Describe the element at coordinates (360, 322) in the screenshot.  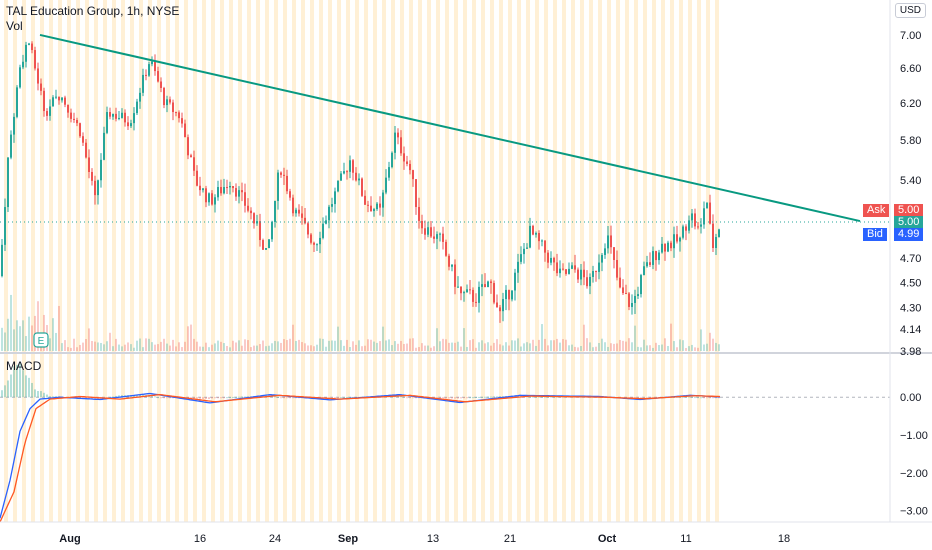
I see `volume-bars` at that location.